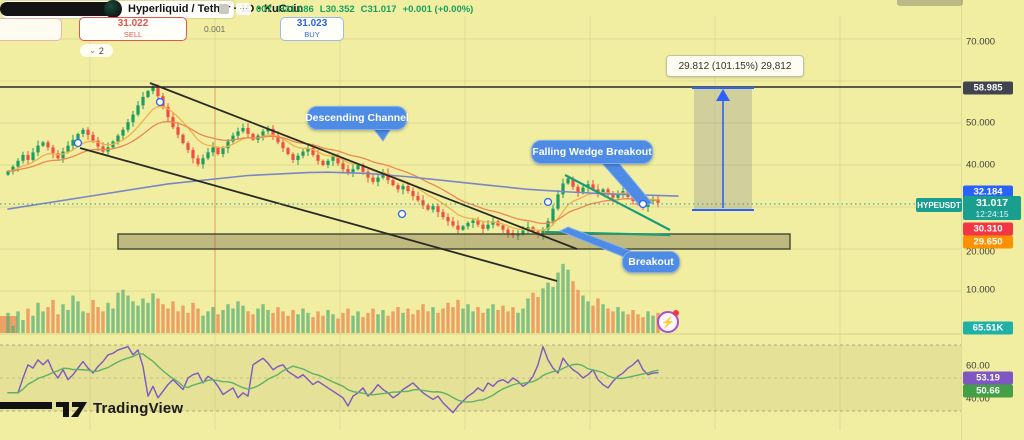 The height and width of the screenshot is (440, 1024). I want to click on ohlc-readout: 007 H31.086 L30.352 C31.017 +0.001 (+0.00%), so click(367, 9).